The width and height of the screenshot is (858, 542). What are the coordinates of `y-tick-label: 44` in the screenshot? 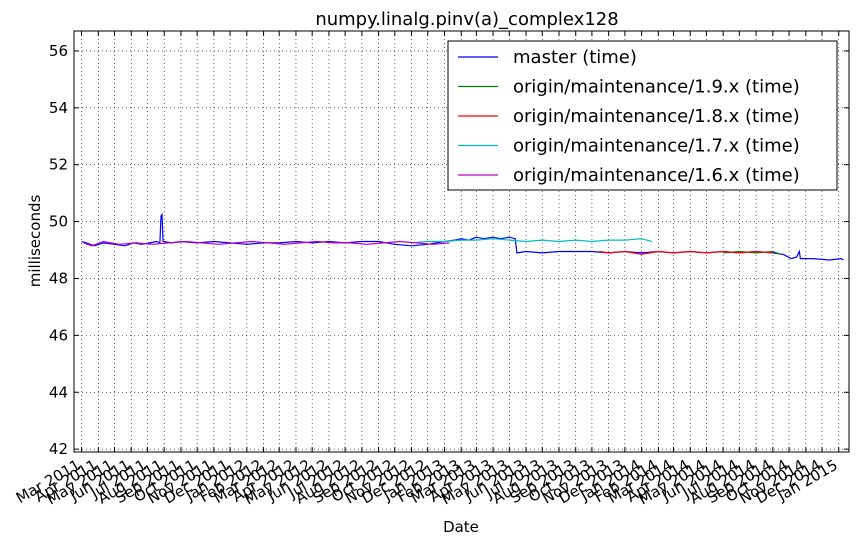 It's located at (58, 392).